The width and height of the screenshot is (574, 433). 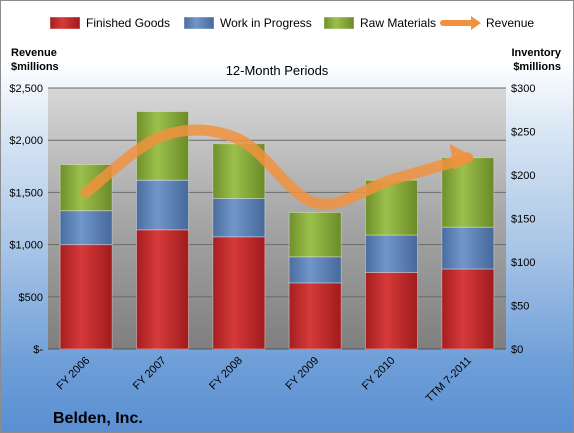 What do you see at coordinates (26, 246) in the screenshot?
I see `left-tick-label: $1,000` at bounding box center [26, 246].